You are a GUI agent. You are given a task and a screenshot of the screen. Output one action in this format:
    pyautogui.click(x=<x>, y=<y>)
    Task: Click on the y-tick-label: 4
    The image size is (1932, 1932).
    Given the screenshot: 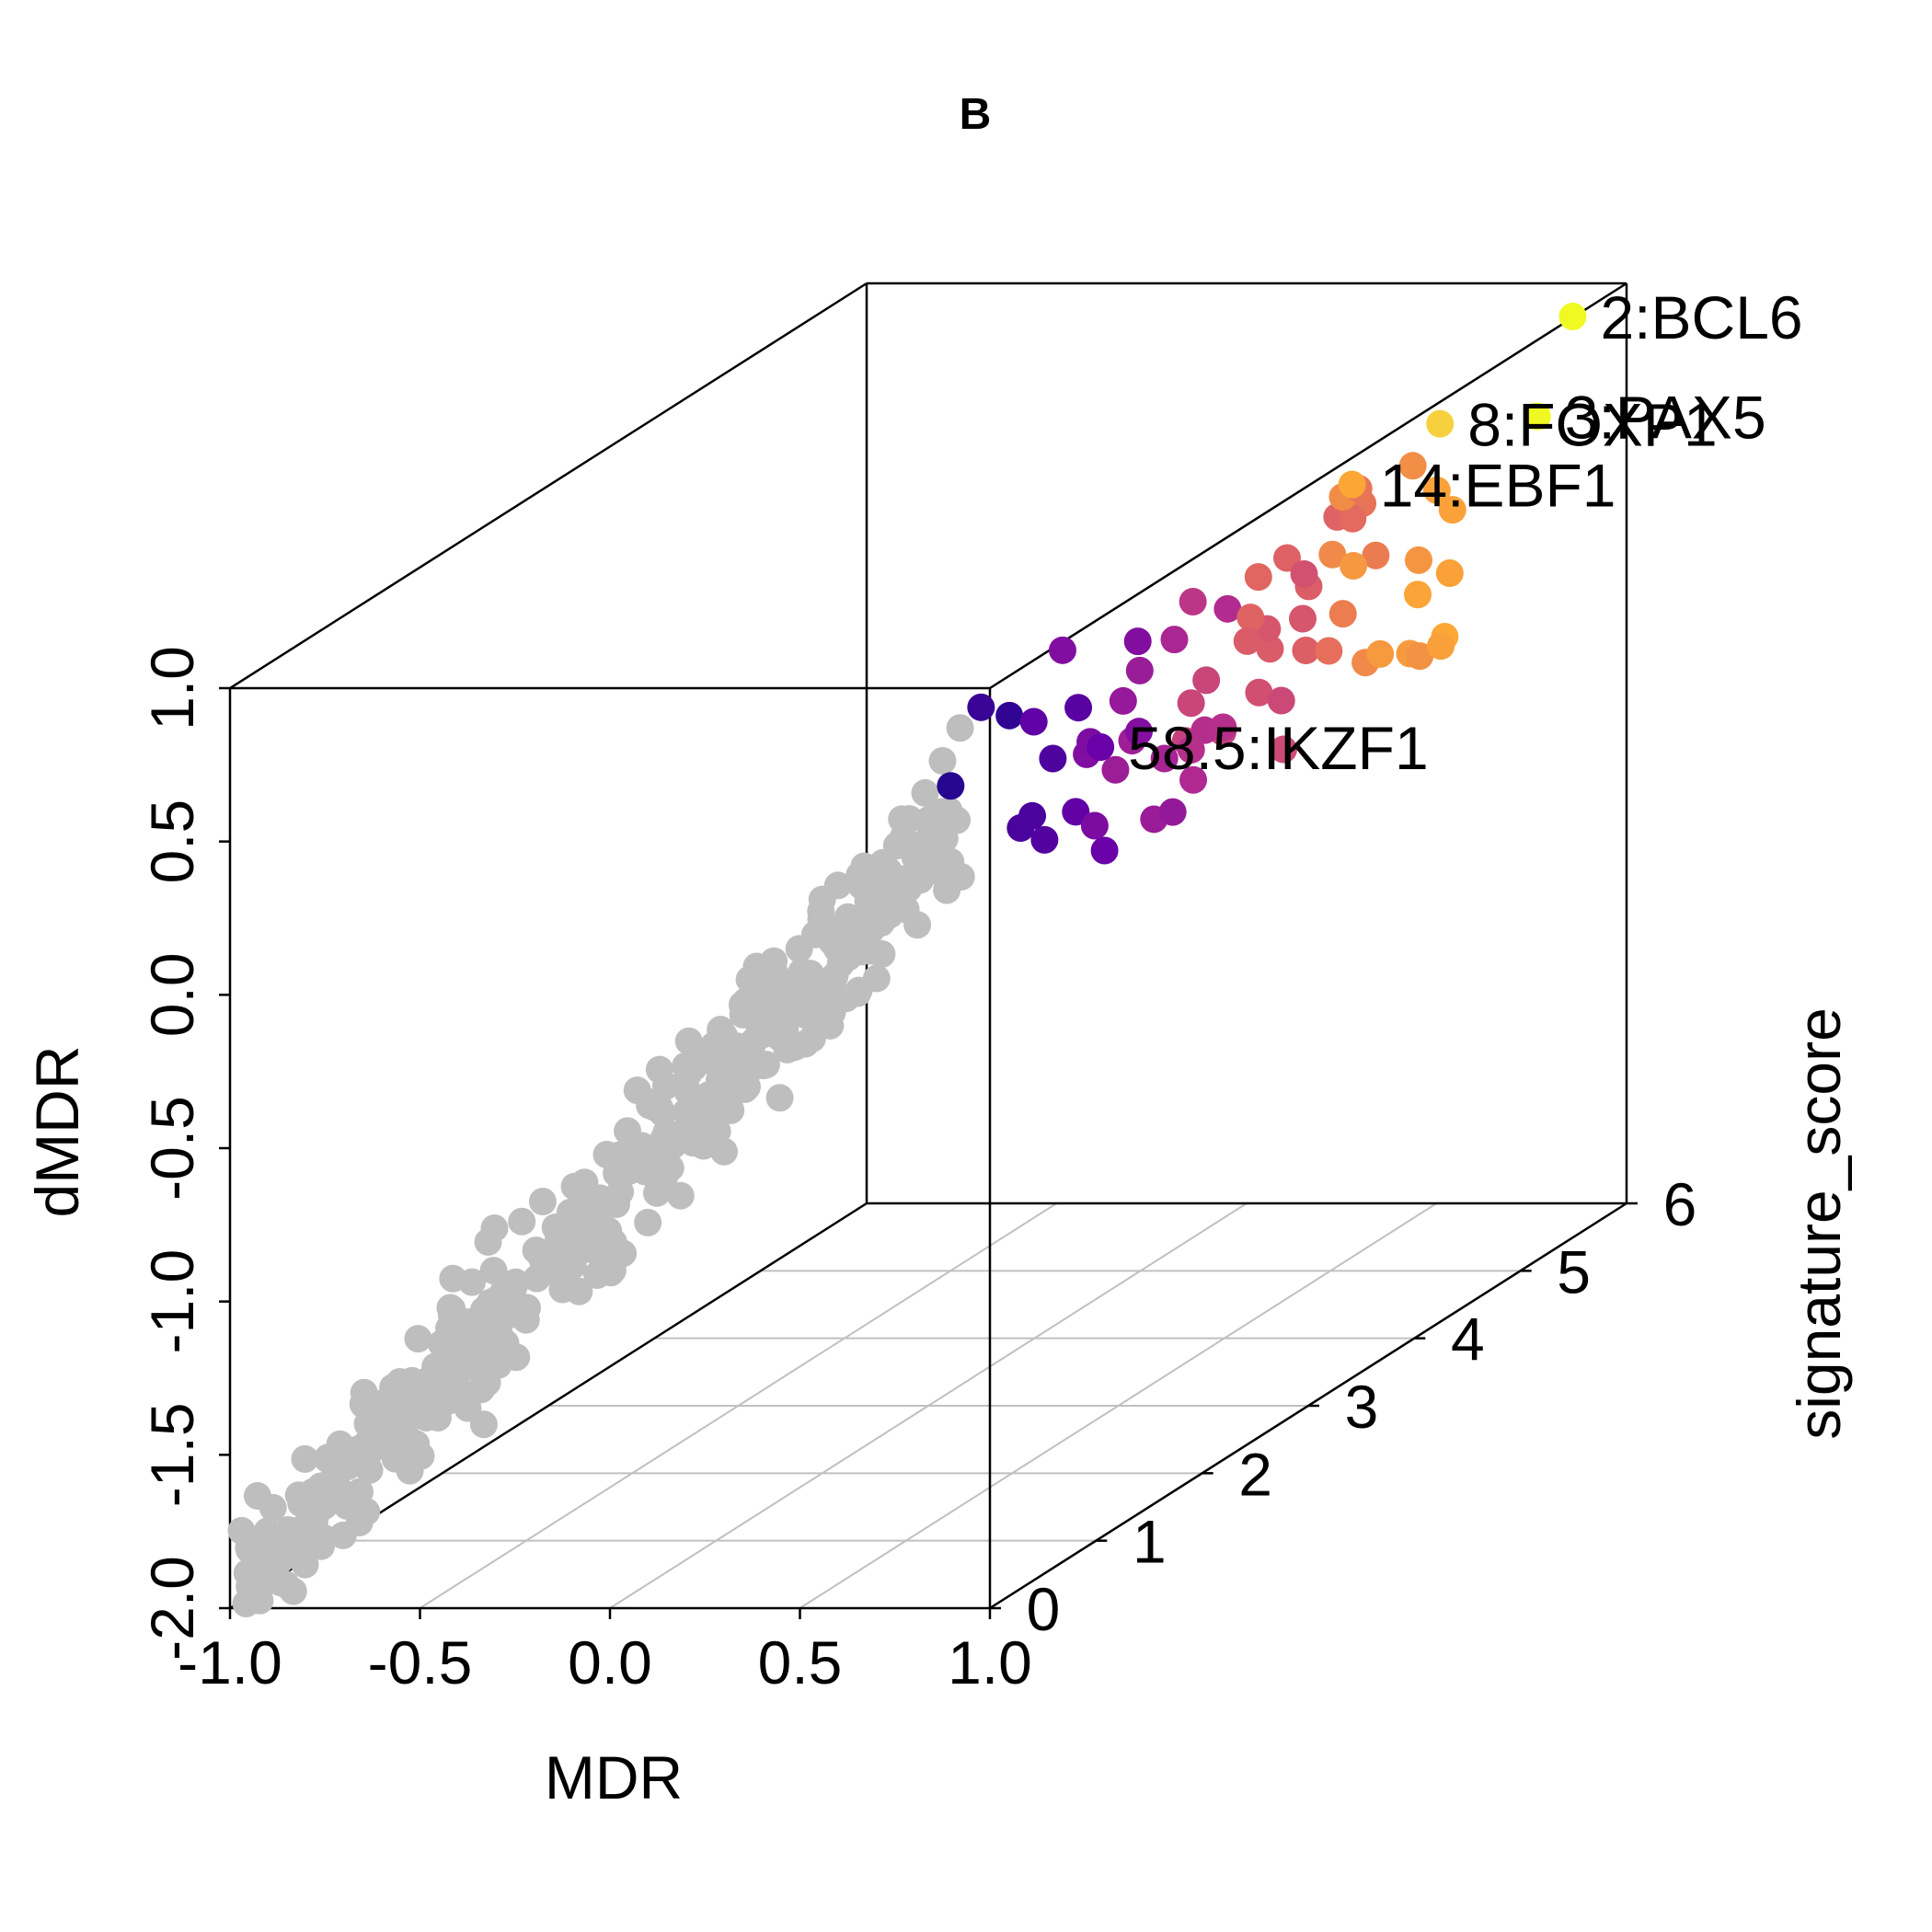 What is the action you would take?
    pyautogui.click(x=1468, y=1339)
    